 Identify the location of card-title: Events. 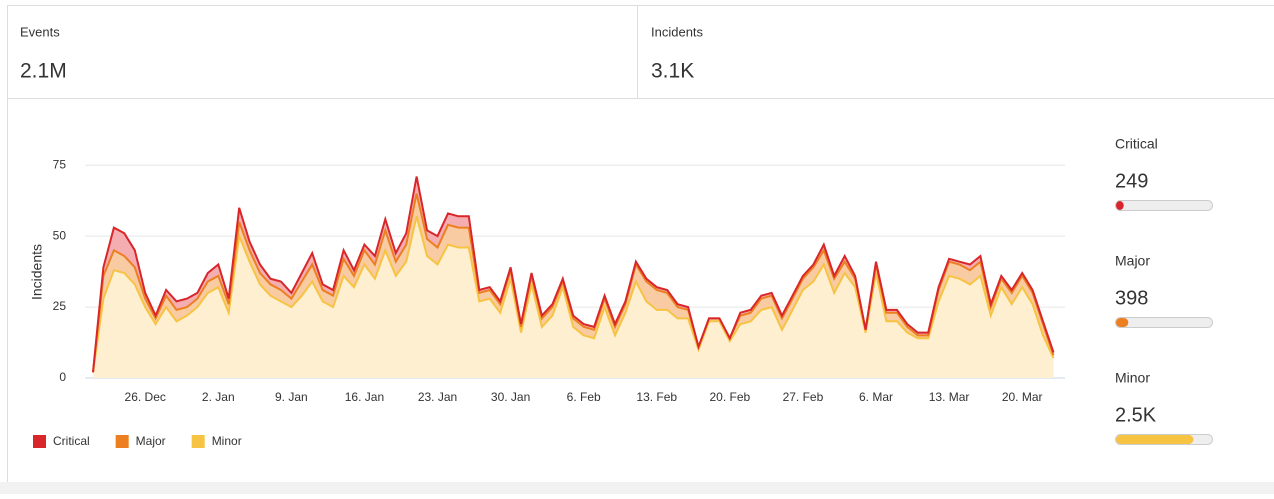
(40, 31).